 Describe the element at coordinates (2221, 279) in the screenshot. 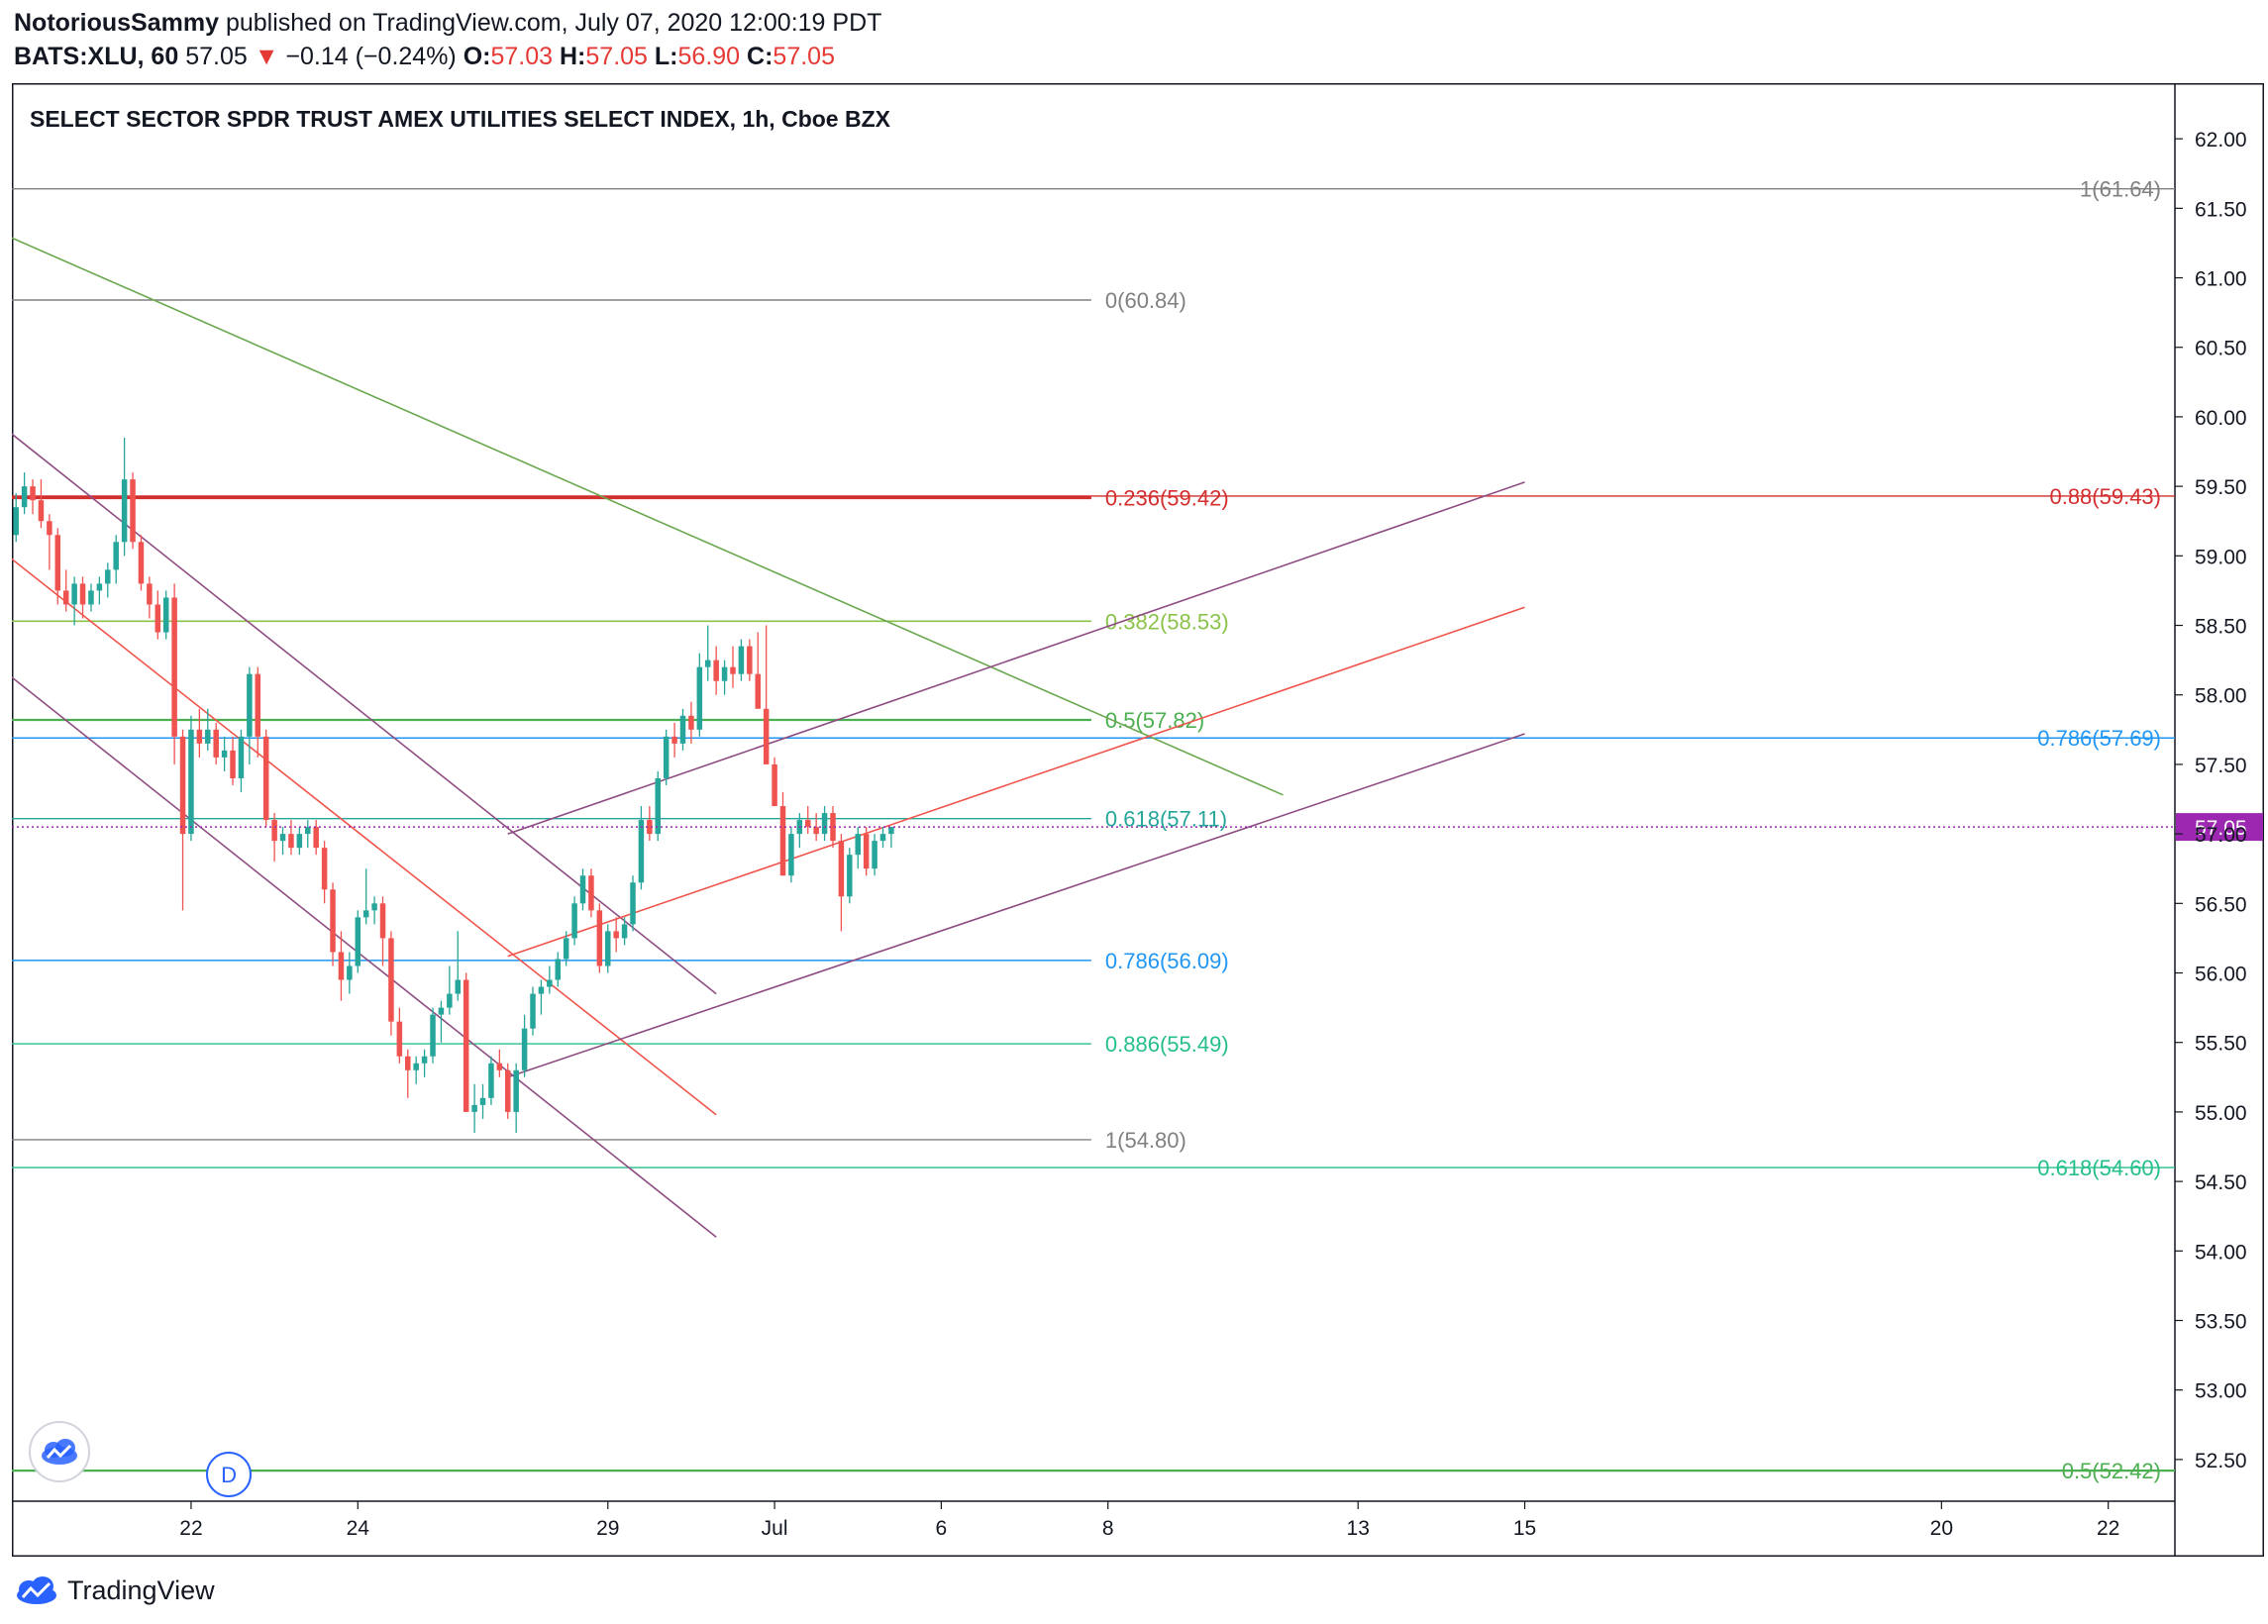

I see `price-tick-label: 61.00` at that location.